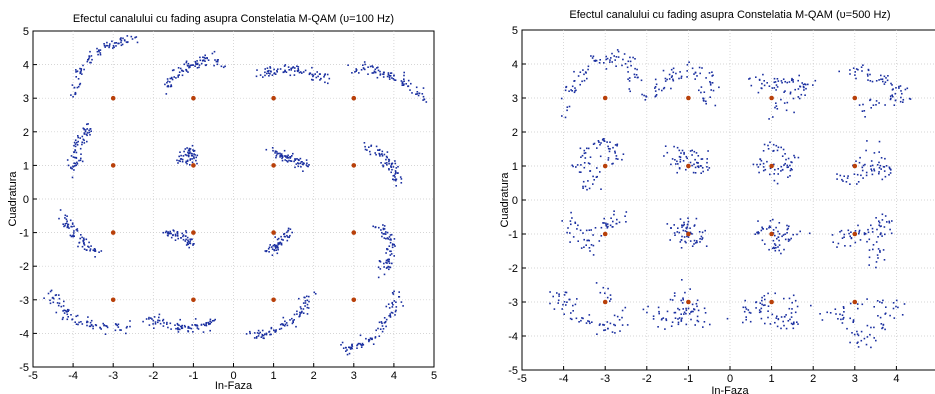  Describe the element at coordinates (354, 376) in the screenshot. I see `chart1-xtick-label: 3` at that location.